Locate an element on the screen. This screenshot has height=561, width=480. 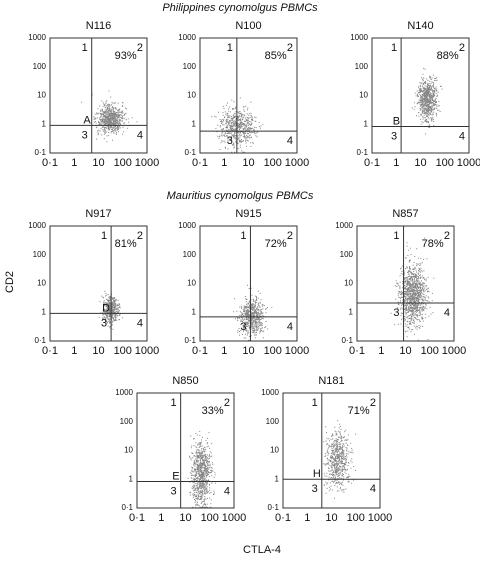
panel-name: N857 is located at coordinates (405, 214).